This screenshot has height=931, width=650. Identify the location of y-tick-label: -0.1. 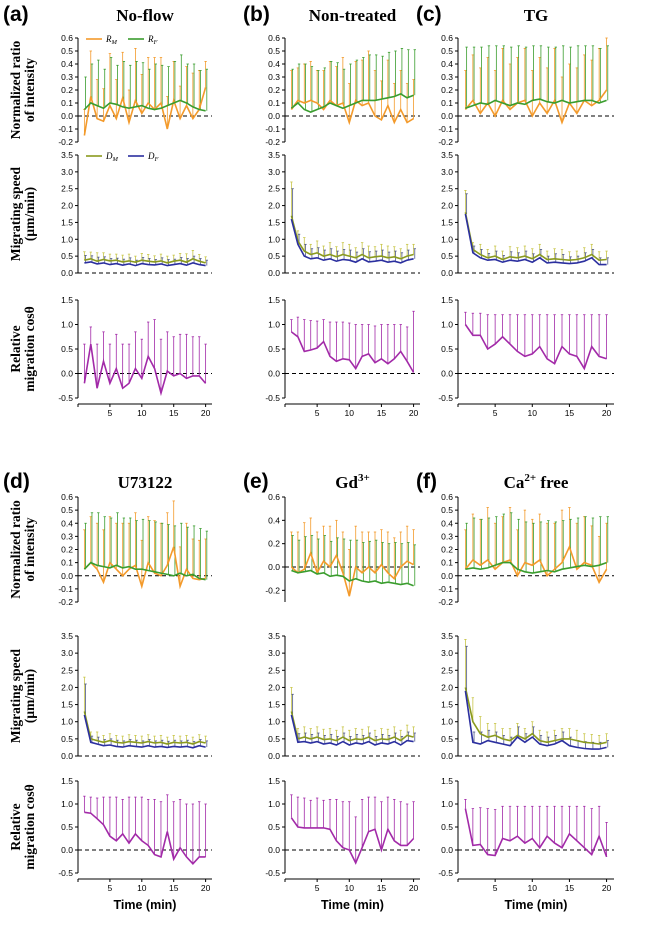
(65, 129).